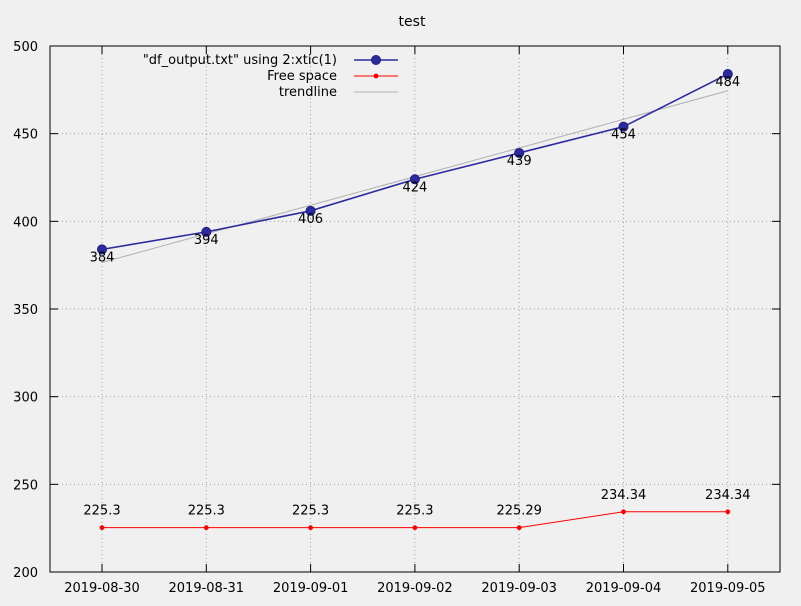 This screenshot has height=606, width=801. I want to click on data-label: 225.29, so click(519, 511).